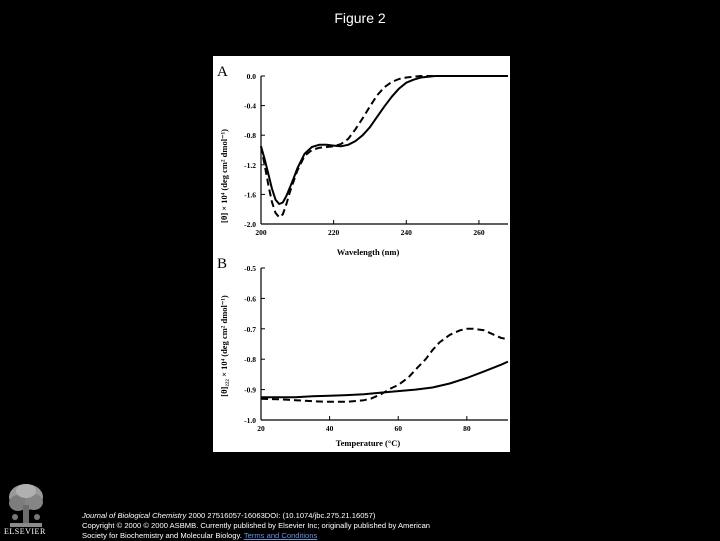 This screenshot has width=720, height=541. I want to click on panel-a-x-tick-label: 260, so click(479, 232).